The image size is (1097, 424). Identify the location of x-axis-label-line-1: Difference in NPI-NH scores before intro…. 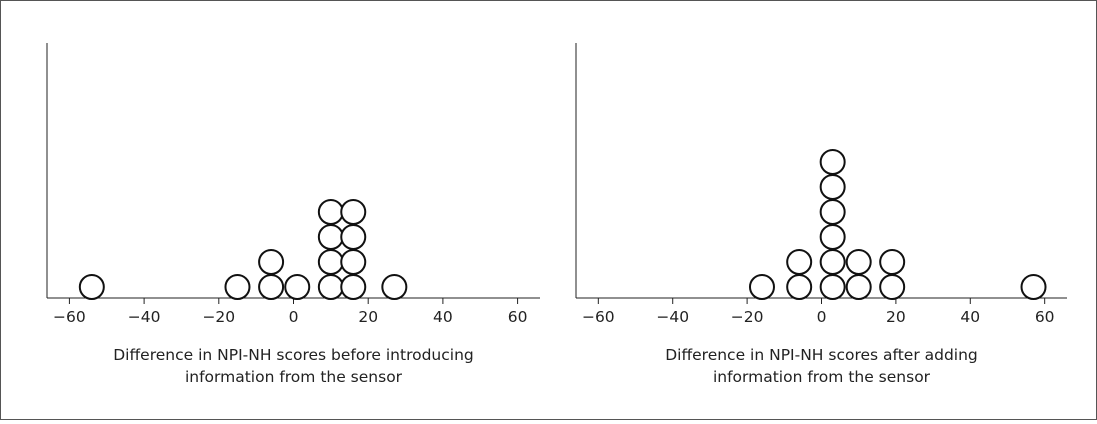
(293, 355).